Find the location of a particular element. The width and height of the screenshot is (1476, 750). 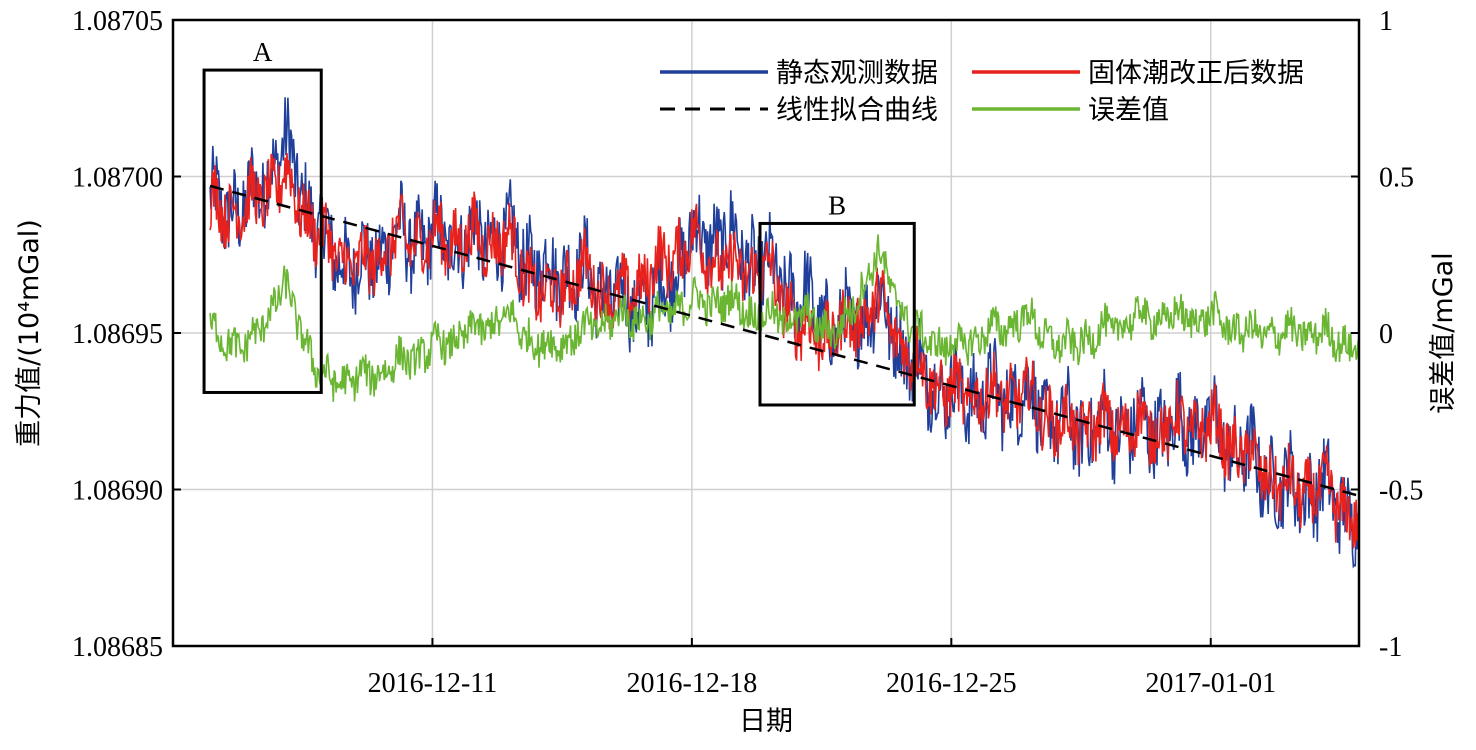

x-tick-label: 2016-12-11 is located at coordinates (433, 683).